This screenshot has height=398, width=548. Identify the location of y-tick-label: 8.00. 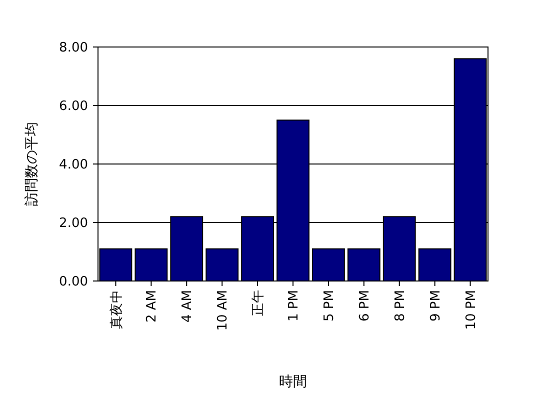
(73, 48).